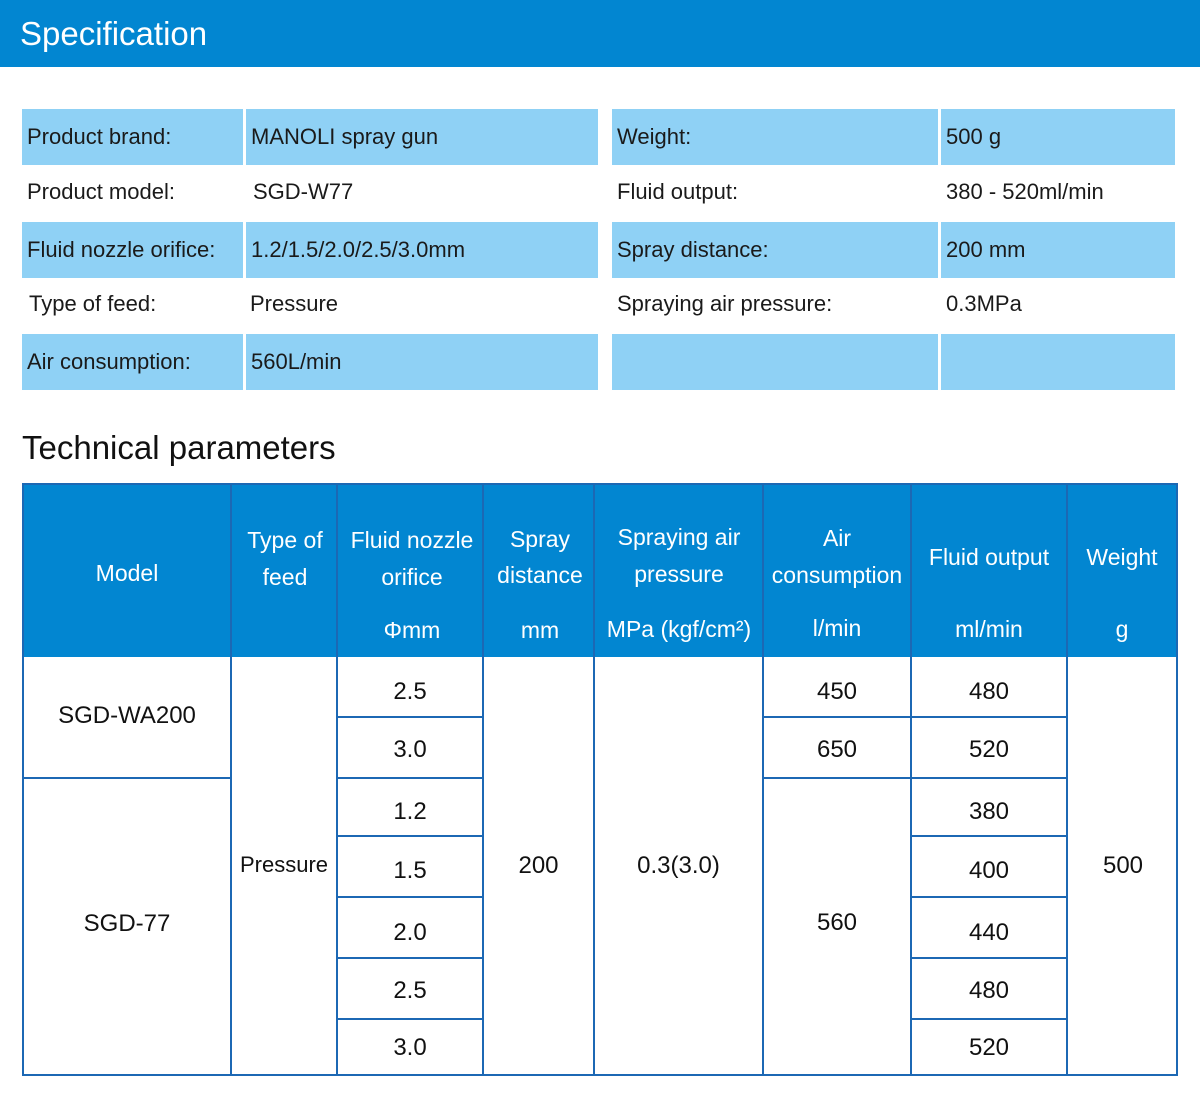  I want to click on fluid-cell: 400, so click(989, 870).